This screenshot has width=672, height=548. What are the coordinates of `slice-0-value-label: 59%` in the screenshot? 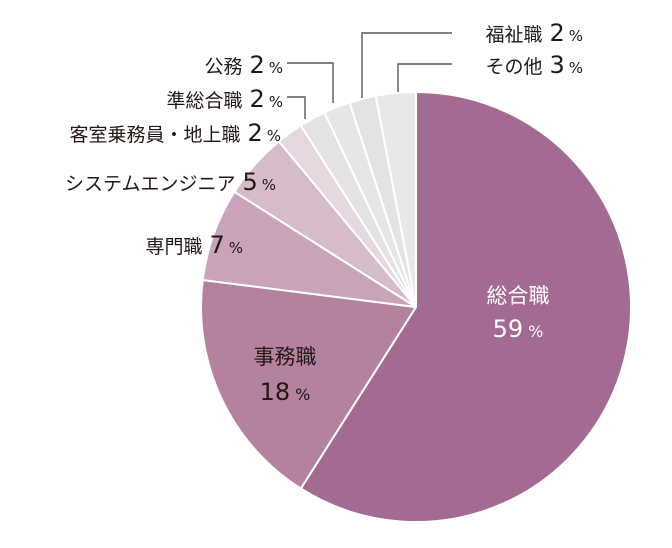 It's located at (518, 329).